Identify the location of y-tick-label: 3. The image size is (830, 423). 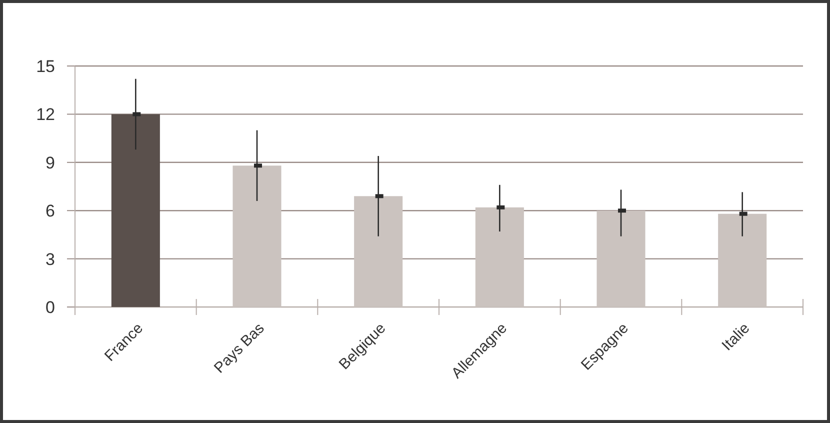
(50, 259).